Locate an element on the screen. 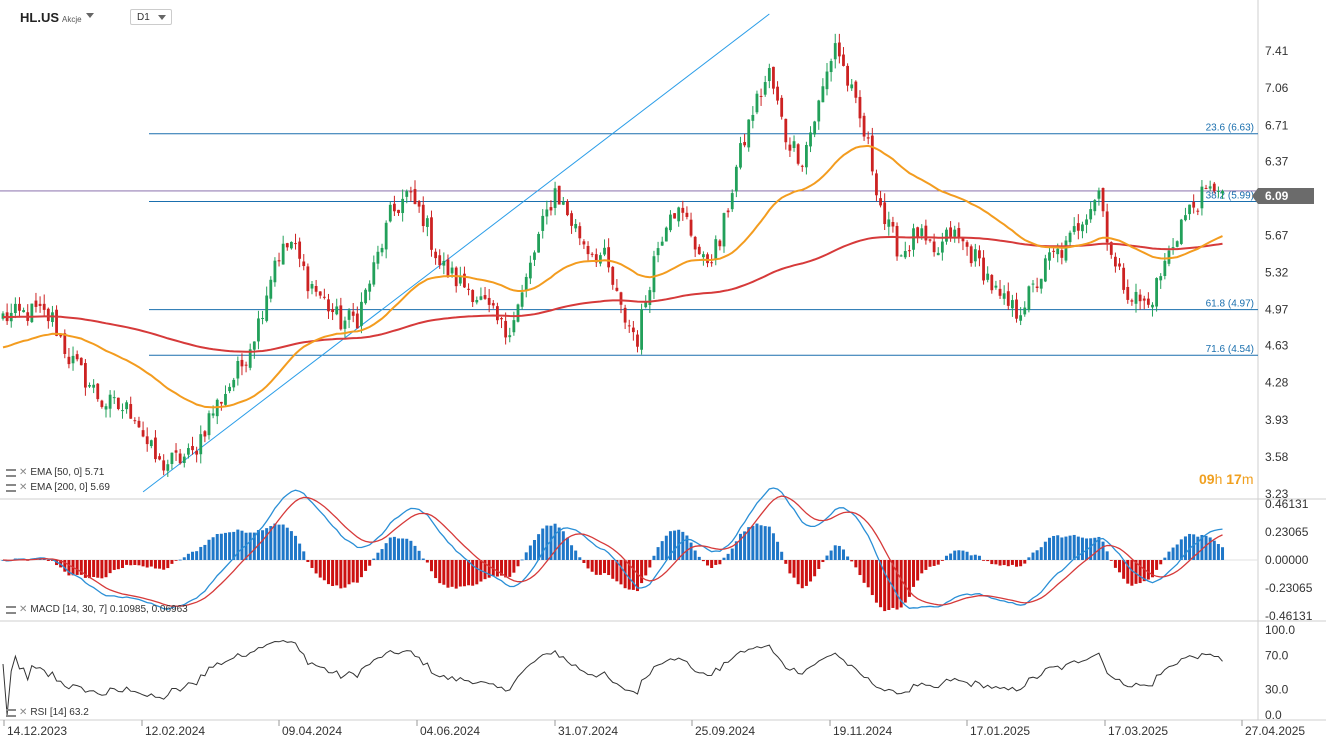 This screenshot has width=1326, height=746. symbol-selector: HL.US Akcje is located at coordinates (51, 17).